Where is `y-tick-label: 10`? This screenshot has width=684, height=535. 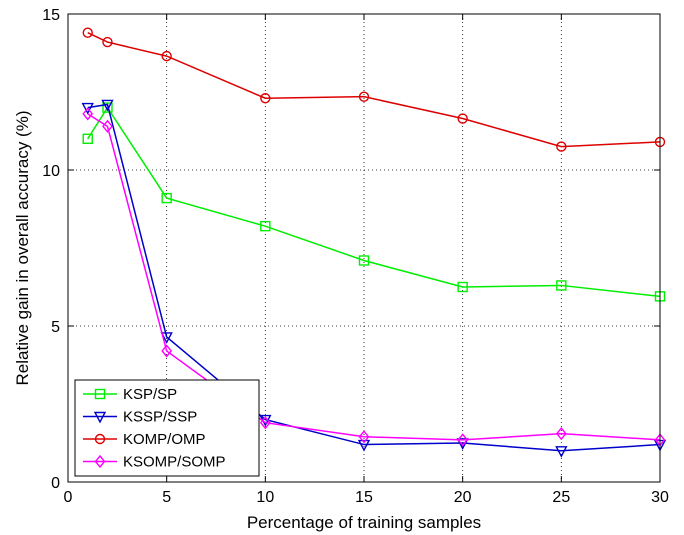
y-tick-label: 10 is located at coordinates (51, 171).